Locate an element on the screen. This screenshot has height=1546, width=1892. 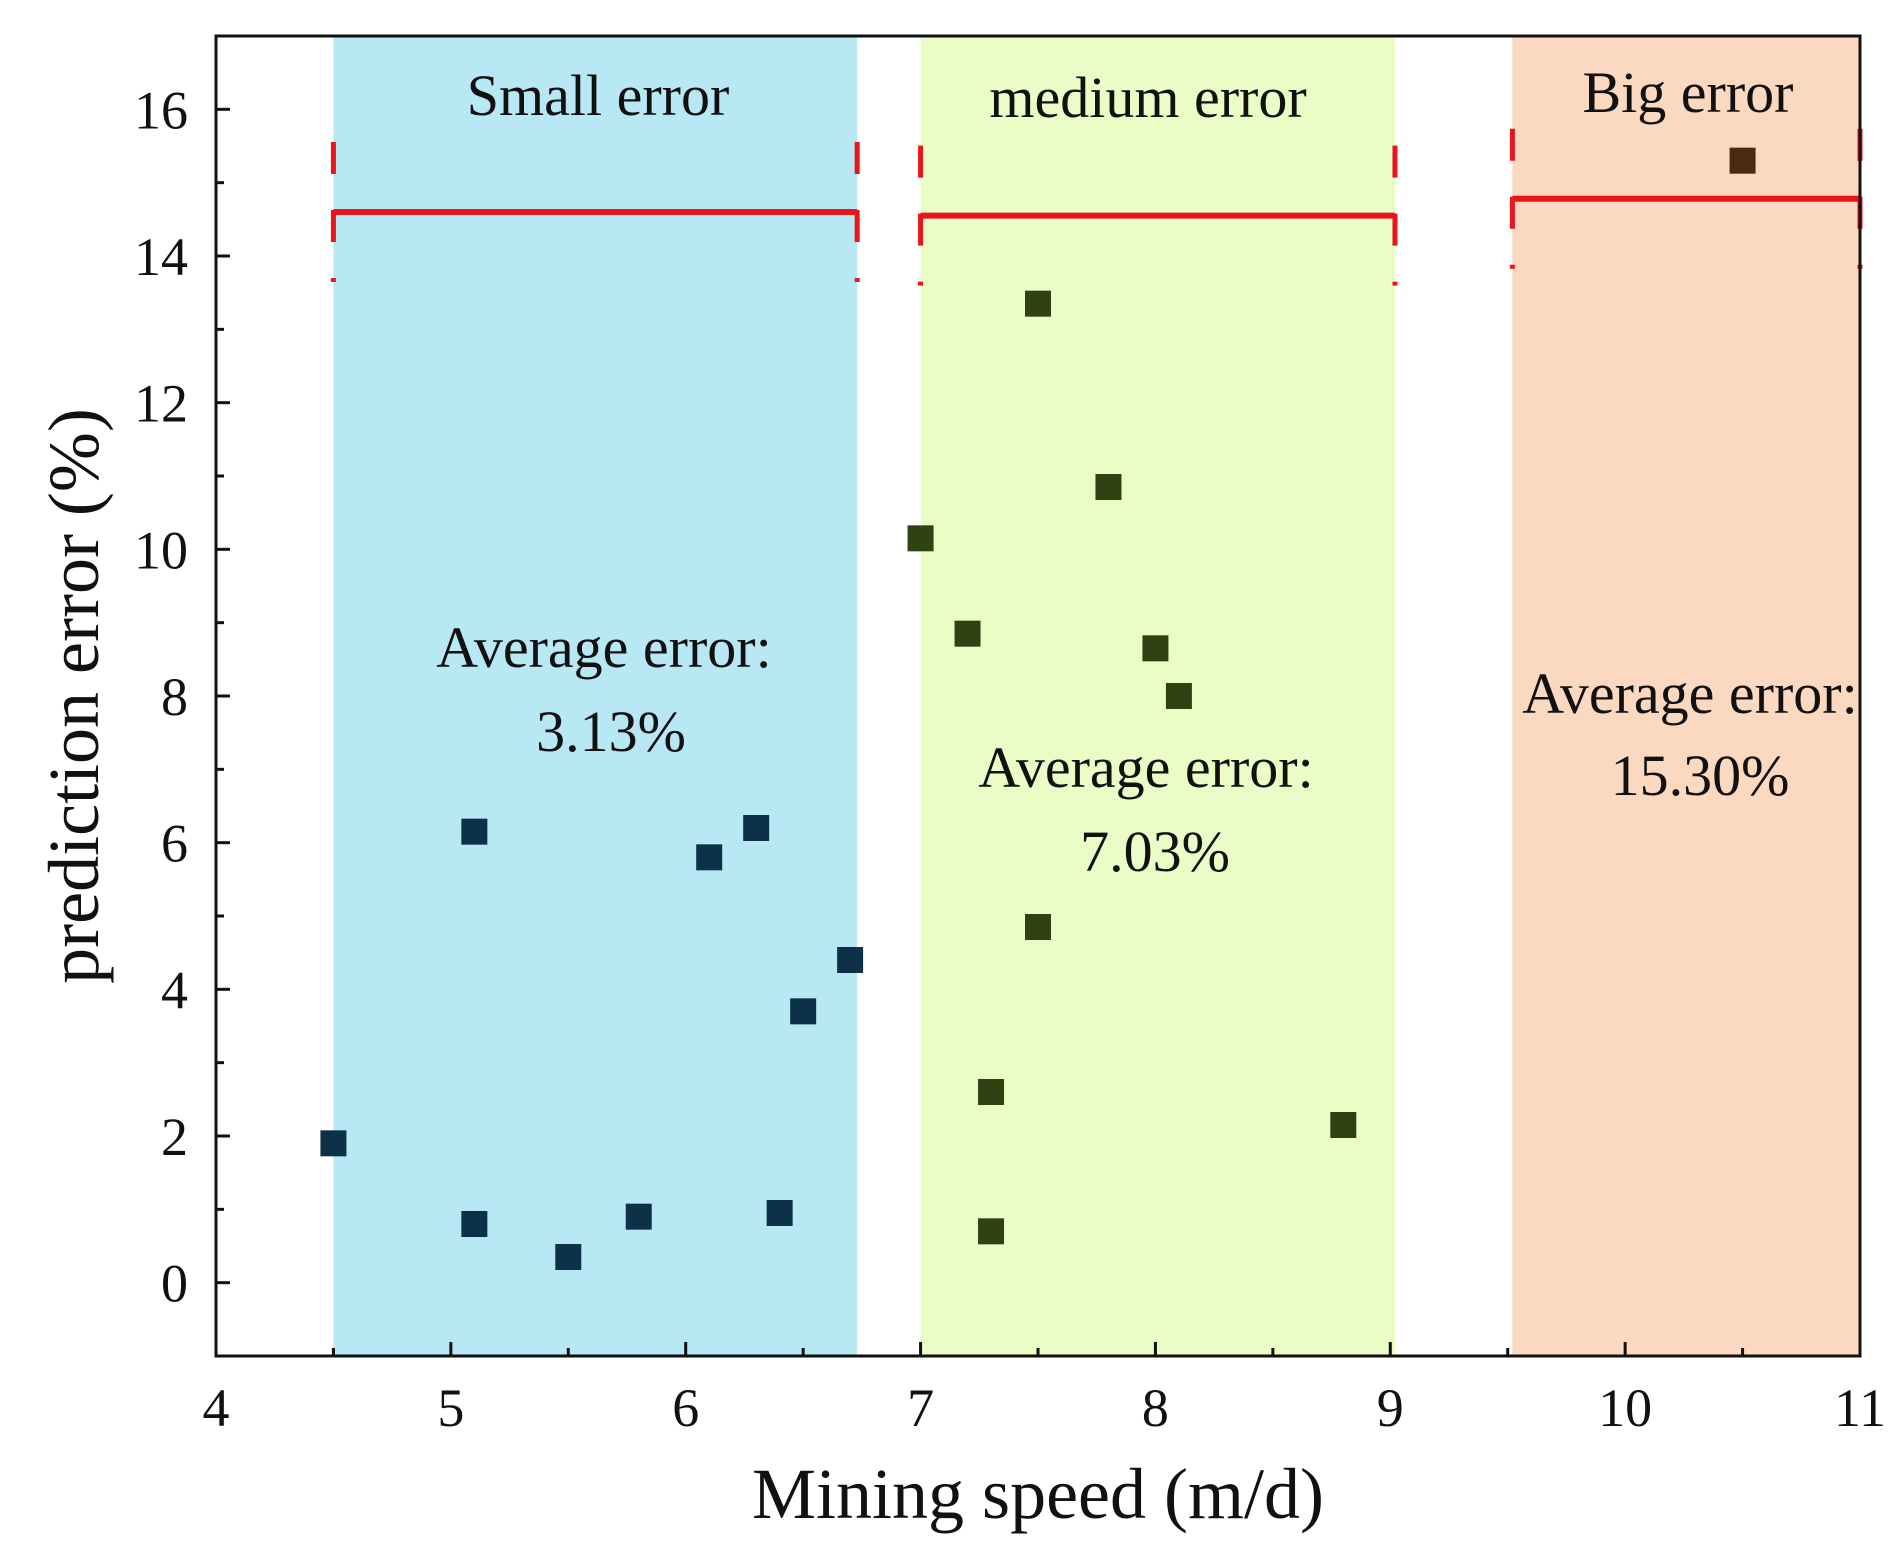
avg-label-big: Average error: is located at coordinates (1689, 693).